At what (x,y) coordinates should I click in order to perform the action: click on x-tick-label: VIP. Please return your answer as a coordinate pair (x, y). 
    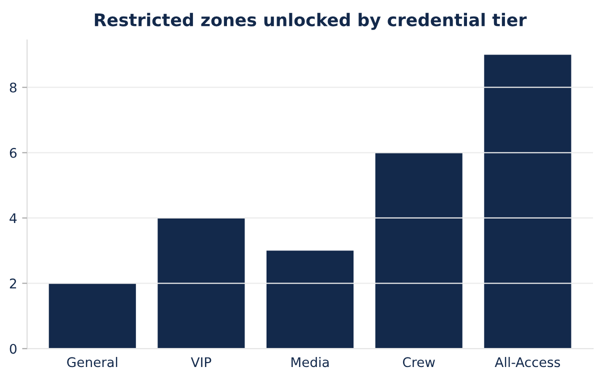
    Looking at the image, I should click on (201, 362).